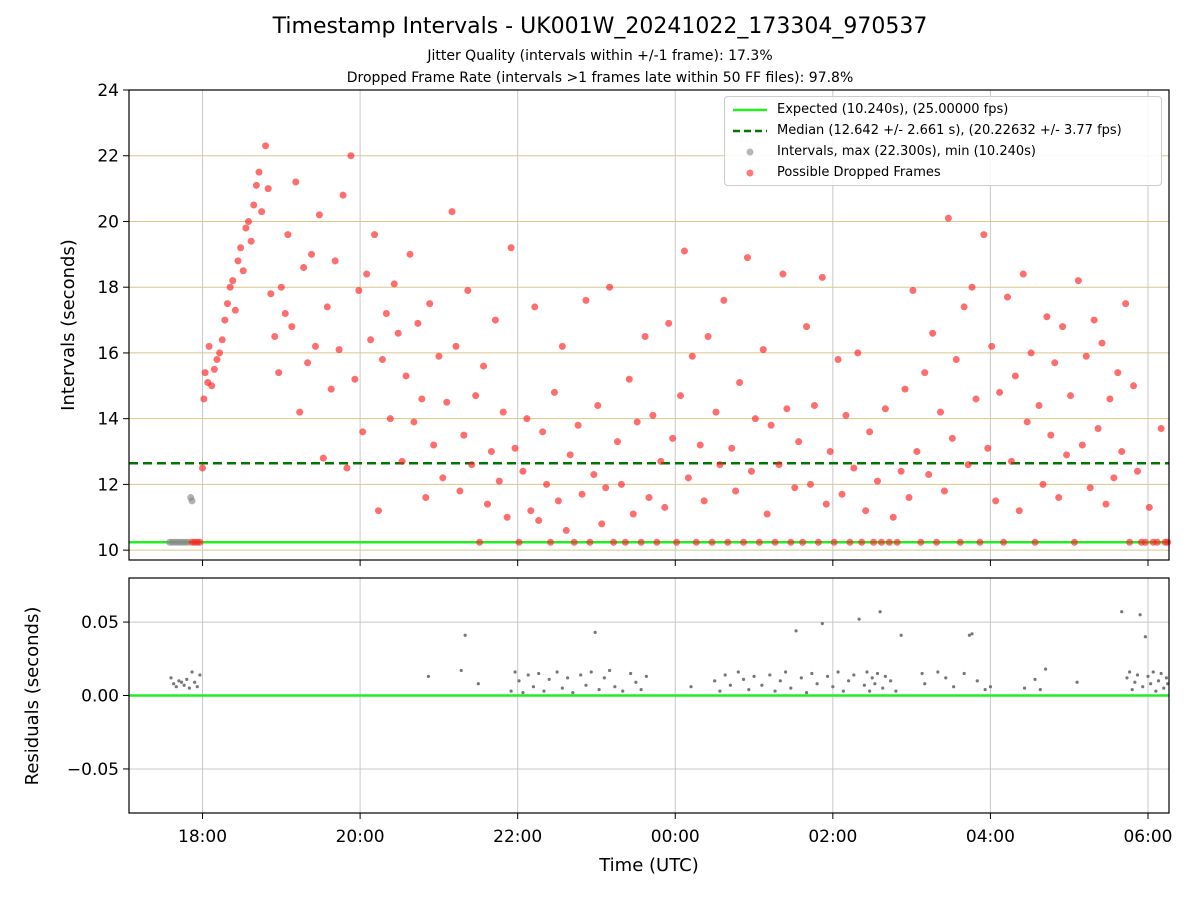 The height and width of the screenshot is (900, 1200). Describe the element at coordinates (649, 503) in the screenshot. I see `intervals-reference-lines` at that location.